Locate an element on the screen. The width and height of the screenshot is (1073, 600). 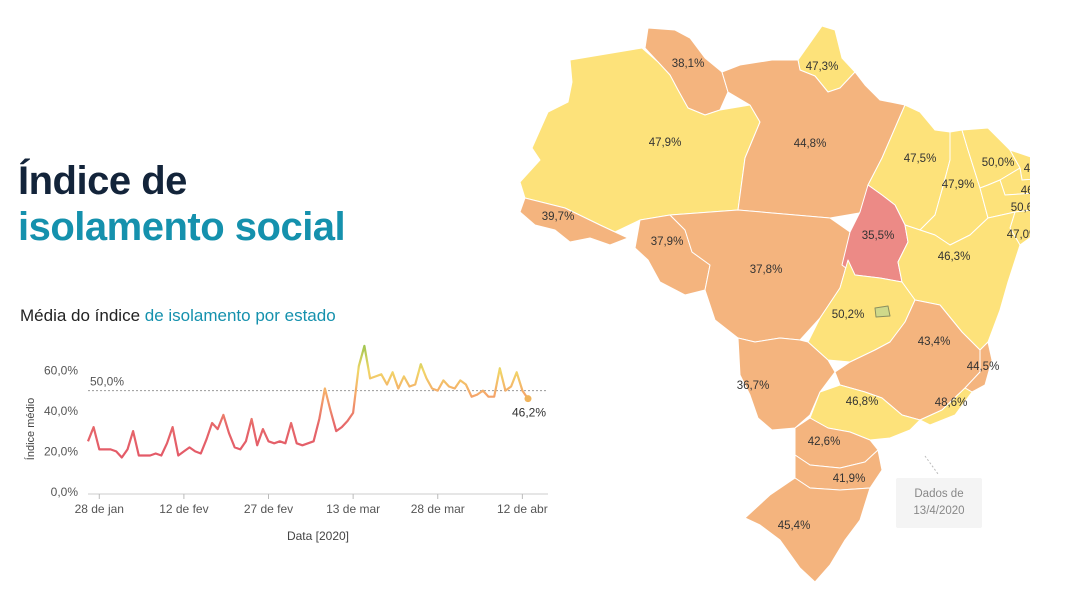
state-value-label-ms: 36,7% is located at coordinates (753, 386).